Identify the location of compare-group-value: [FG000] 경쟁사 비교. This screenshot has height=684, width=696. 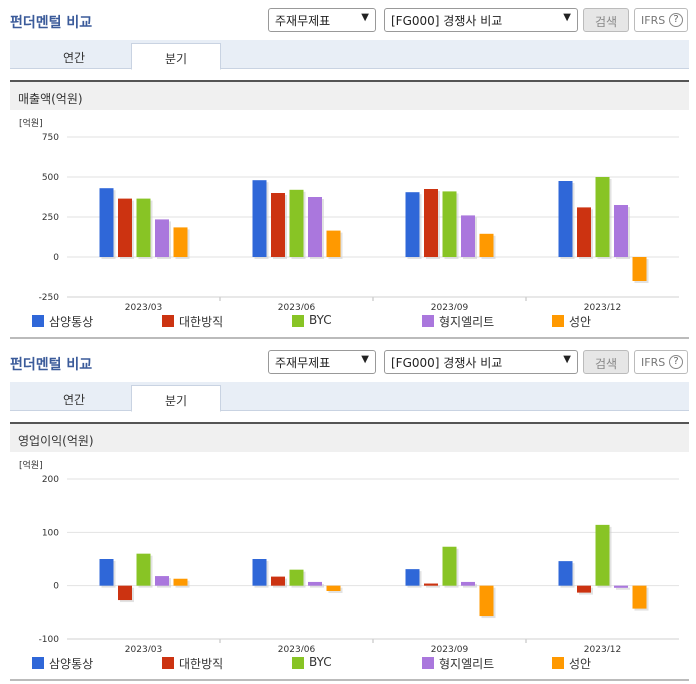
(447, 363).